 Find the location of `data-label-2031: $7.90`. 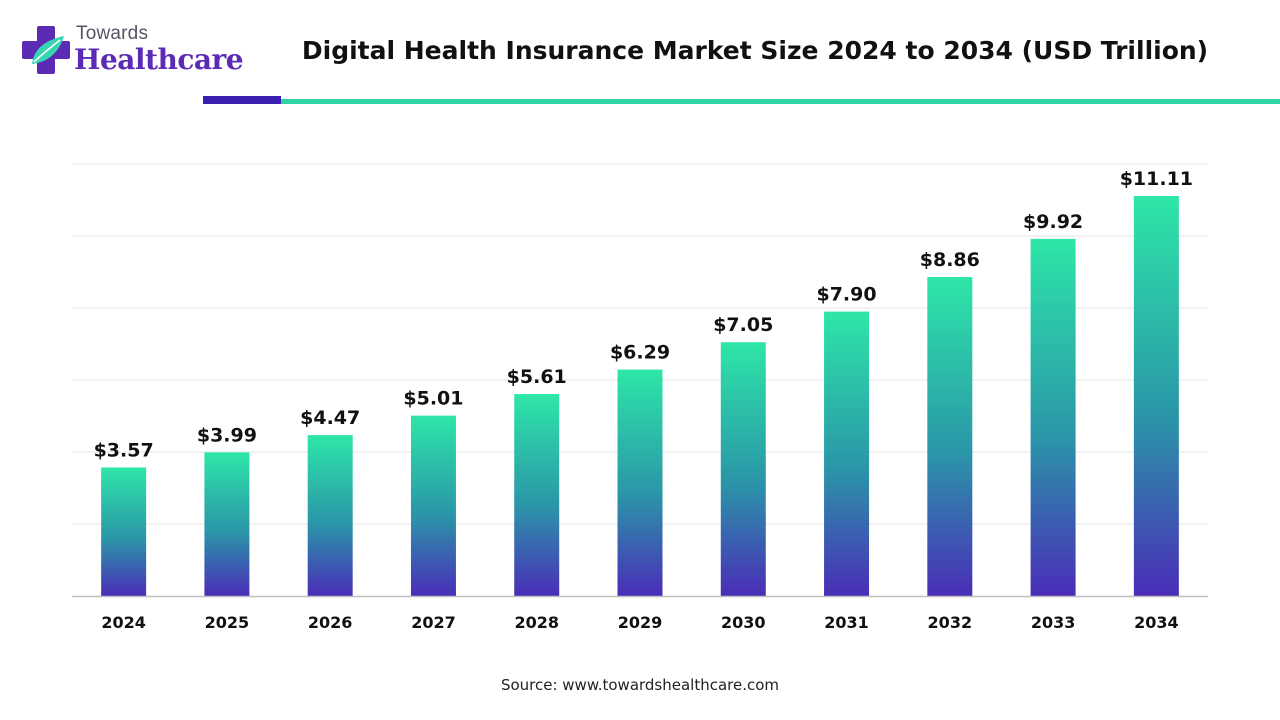

data-label-2031: $7.90 is located at coordinates (846, 295).